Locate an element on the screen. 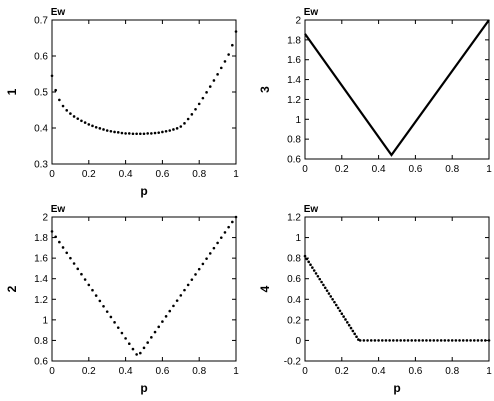 This screenshot has width=494, height=401. y-axis-label: 3 is located at coordinates (265, 89).